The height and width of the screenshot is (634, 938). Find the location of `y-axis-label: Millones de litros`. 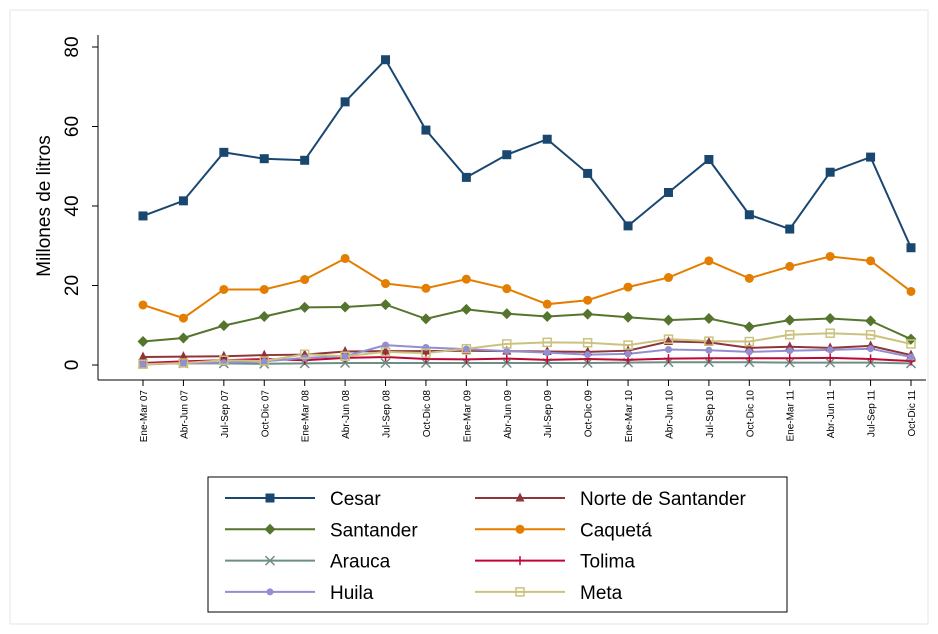

y-axis-label: Millones de litros is located at coordinates (44, 206).